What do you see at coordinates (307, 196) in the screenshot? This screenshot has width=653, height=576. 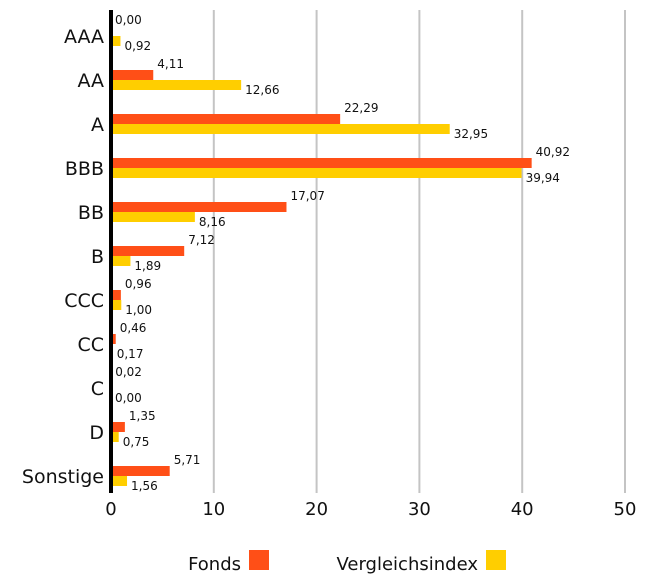 I see `data-label-fonds: 17,07` at bounding box center [307, 196].